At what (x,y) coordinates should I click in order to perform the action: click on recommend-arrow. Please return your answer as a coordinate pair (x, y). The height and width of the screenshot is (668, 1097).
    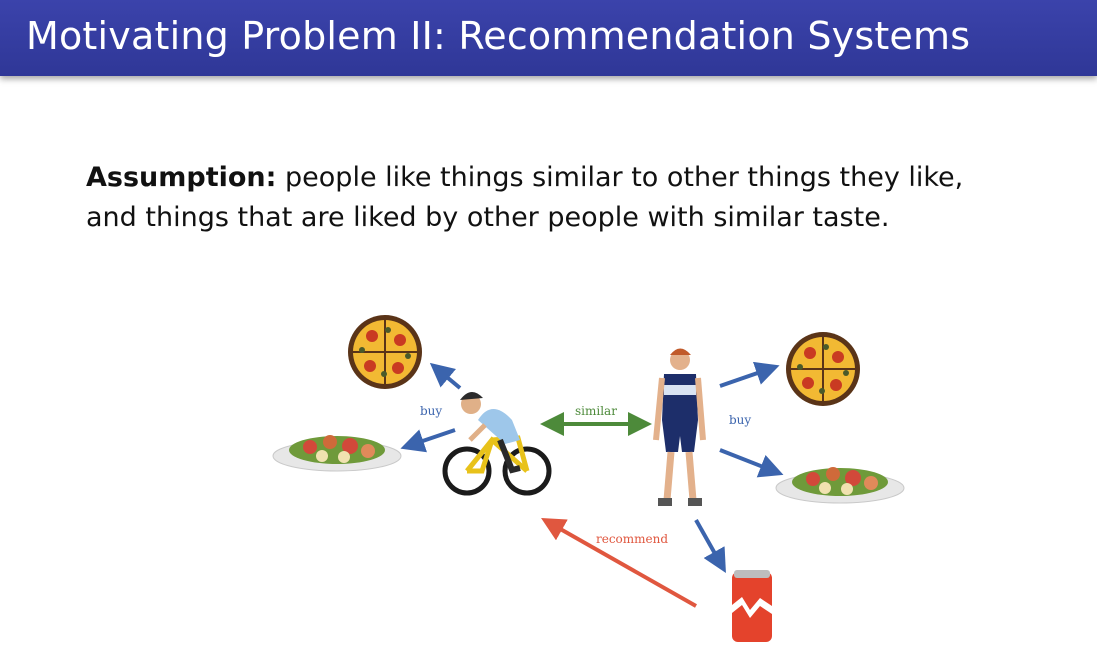
    Looking at the image, I should click on (619, 563).